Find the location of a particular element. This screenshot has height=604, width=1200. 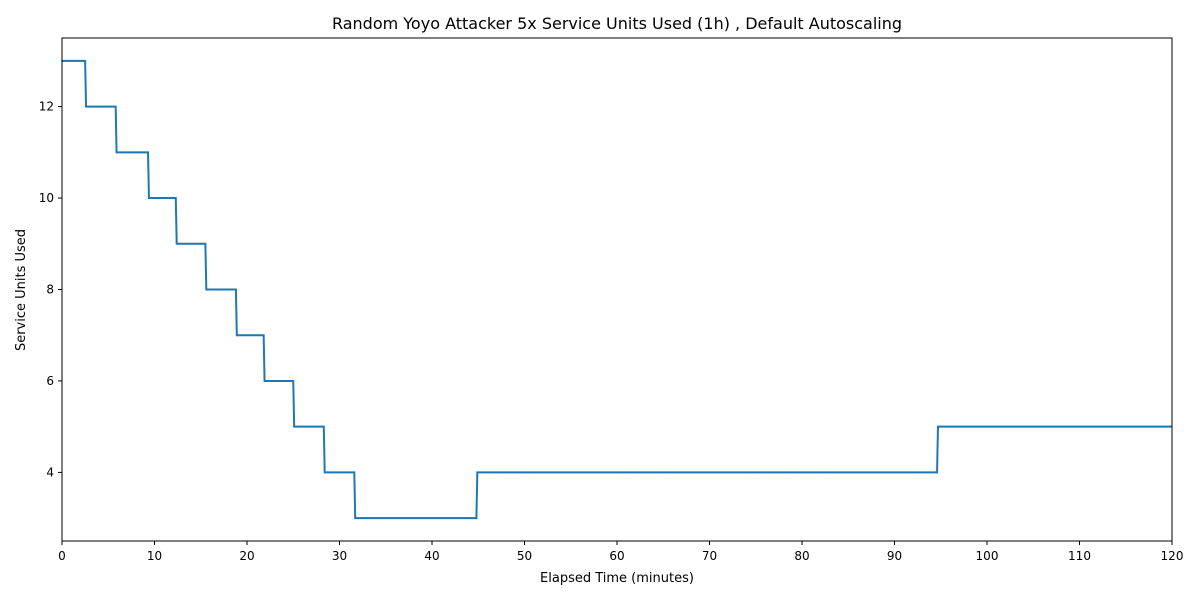

x-axis: 0 10 20 30 40 50 60 70 80 90 100 110 120 is located at coordinates (620, 552).